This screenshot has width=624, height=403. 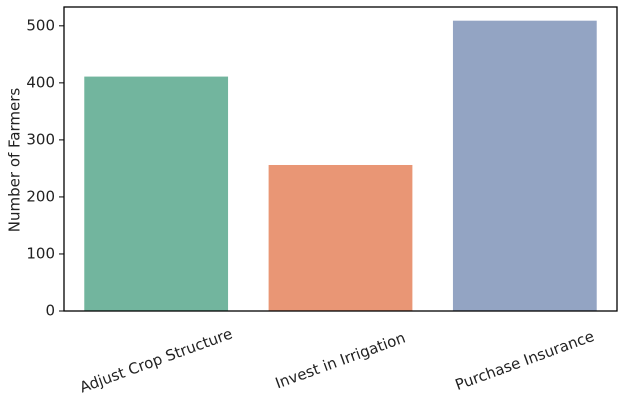 I want to click on y-tick-label: 200, so click(x=40, y=196).